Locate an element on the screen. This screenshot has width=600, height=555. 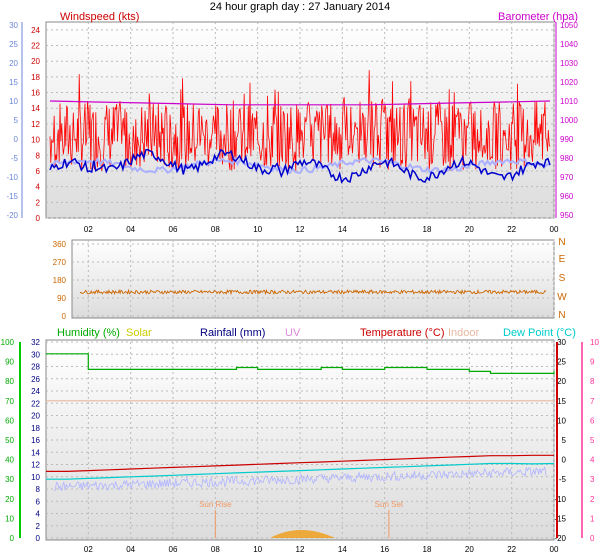
dewpoint-series-line is located at coordinates (300, 471).